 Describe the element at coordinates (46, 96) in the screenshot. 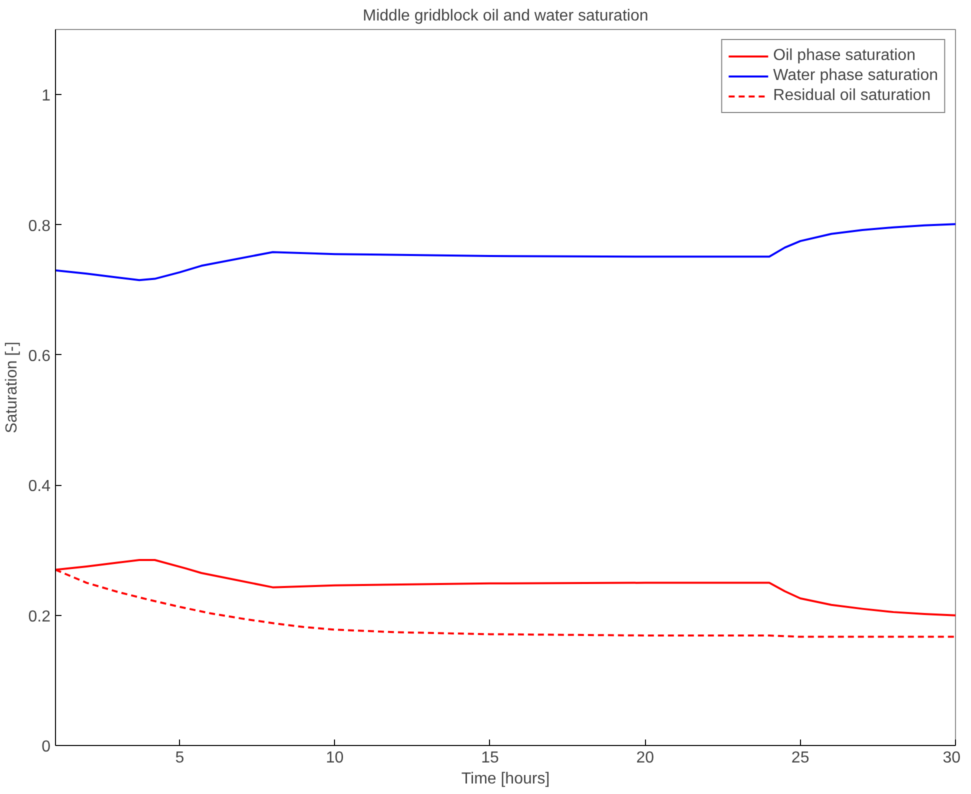

I see `y-tick-label: 1` at that location.